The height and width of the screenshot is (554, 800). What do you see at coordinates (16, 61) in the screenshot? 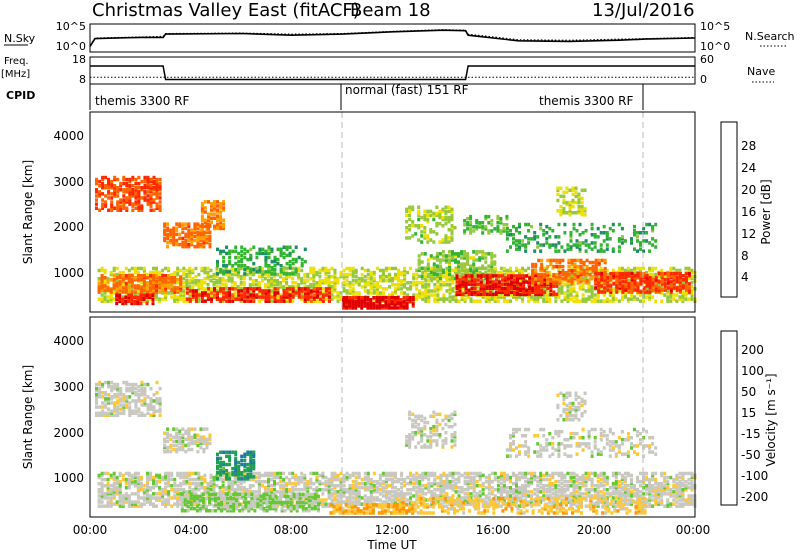
I see `freq-label: Freq.` at bounding box center [16, 61].